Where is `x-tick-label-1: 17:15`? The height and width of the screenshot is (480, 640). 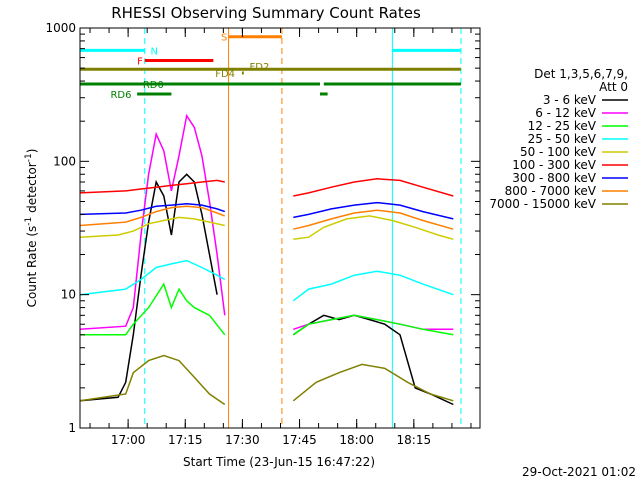 x-tick-label-1: 17:15 is located at coordinates (185, 440).